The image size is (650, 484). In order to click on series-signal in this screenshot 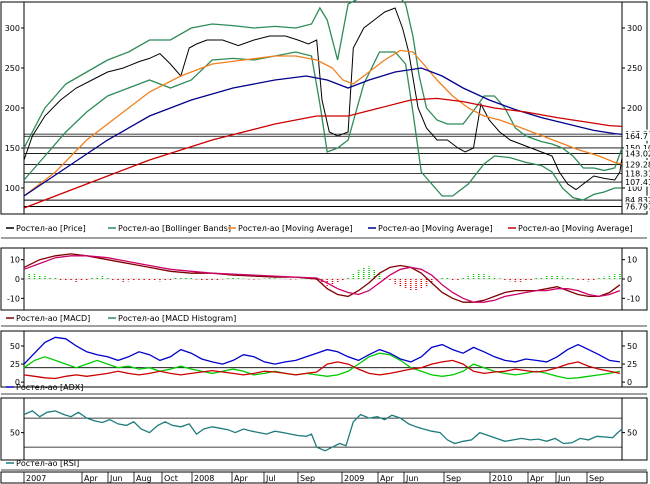, I will do `click(322, 279)`.